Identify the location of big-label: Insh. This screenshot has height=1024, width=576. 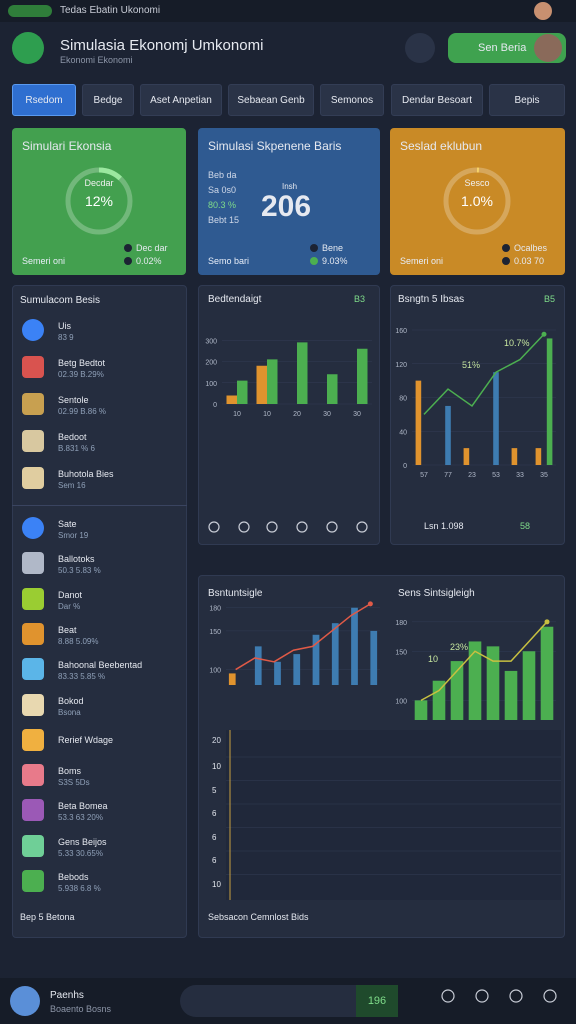
(290, 186).